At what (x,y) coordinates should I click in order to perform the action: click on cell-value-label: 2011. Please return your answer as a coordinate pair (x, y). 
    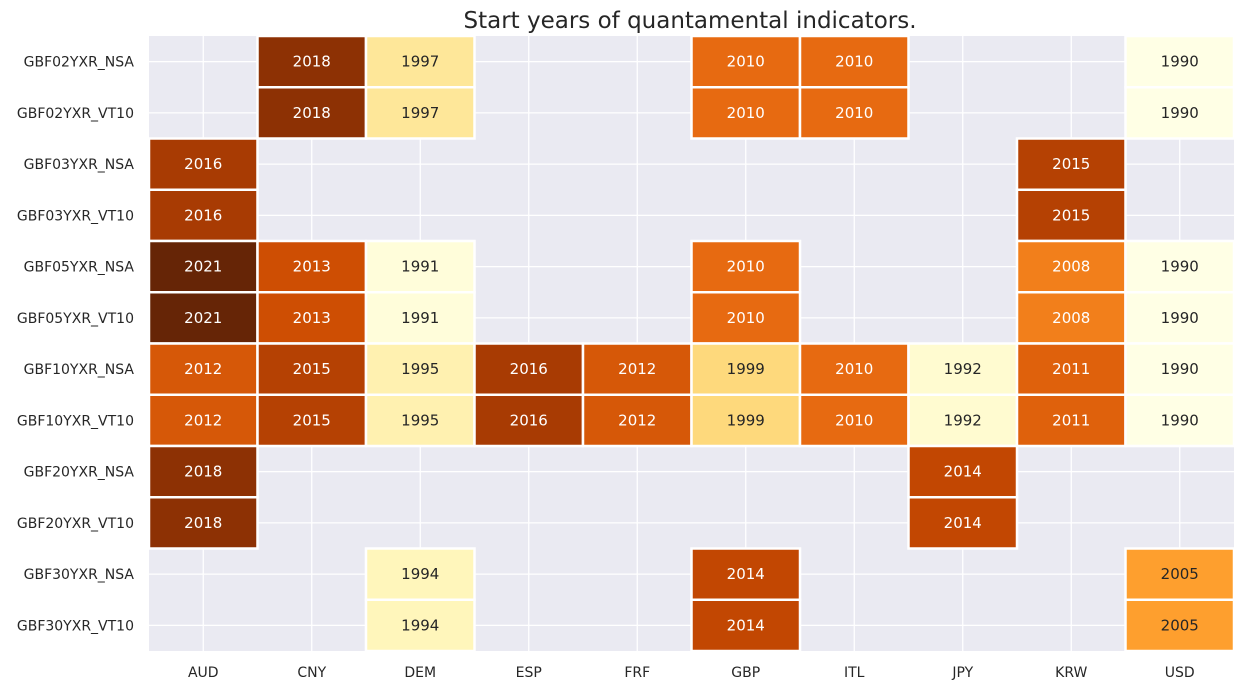
    Looking at the image, I should click on (1071, 420).